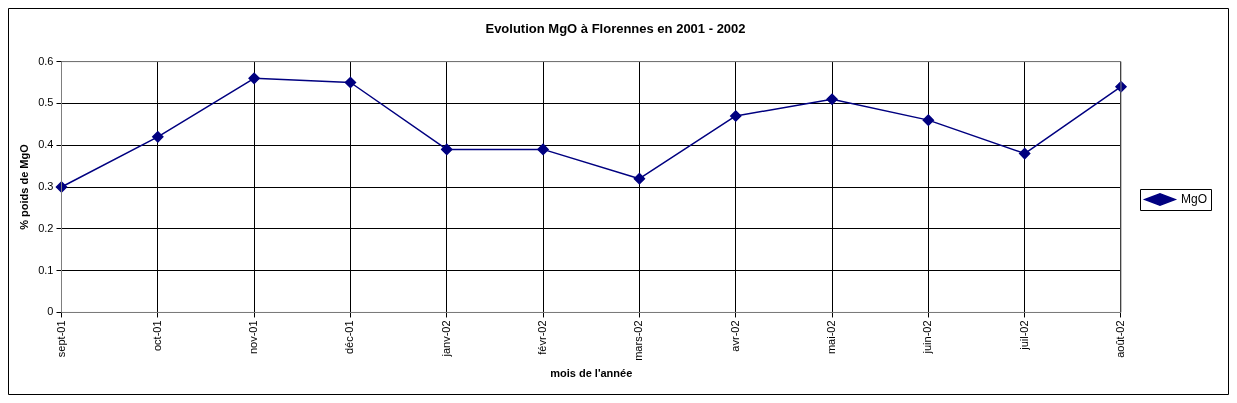 The image size is (1237, 403). Describe the element at coordinates (831, 337) in the screenshot. I see `x-tick-label: mai-02` at that location.